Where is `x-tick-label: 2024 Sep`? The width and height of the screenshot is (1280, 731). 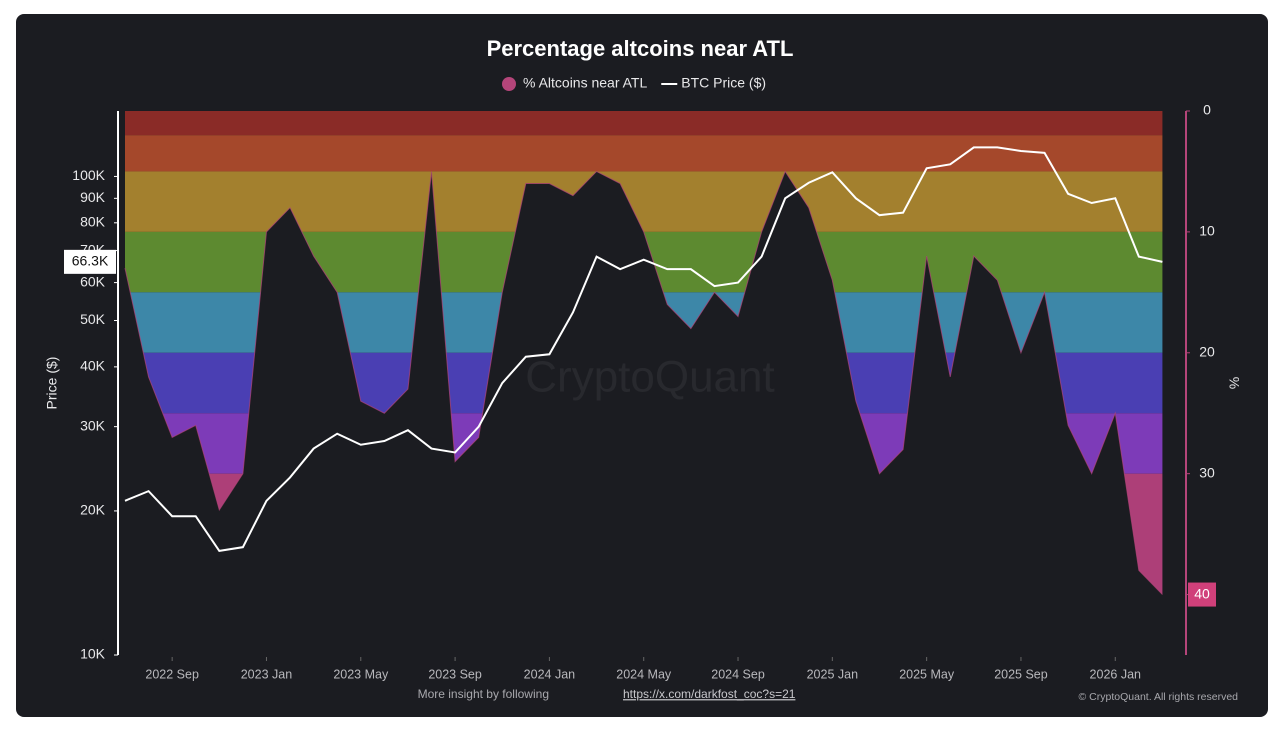 x-tick-label: 2024 Sep is located at coordinates (738, 674).